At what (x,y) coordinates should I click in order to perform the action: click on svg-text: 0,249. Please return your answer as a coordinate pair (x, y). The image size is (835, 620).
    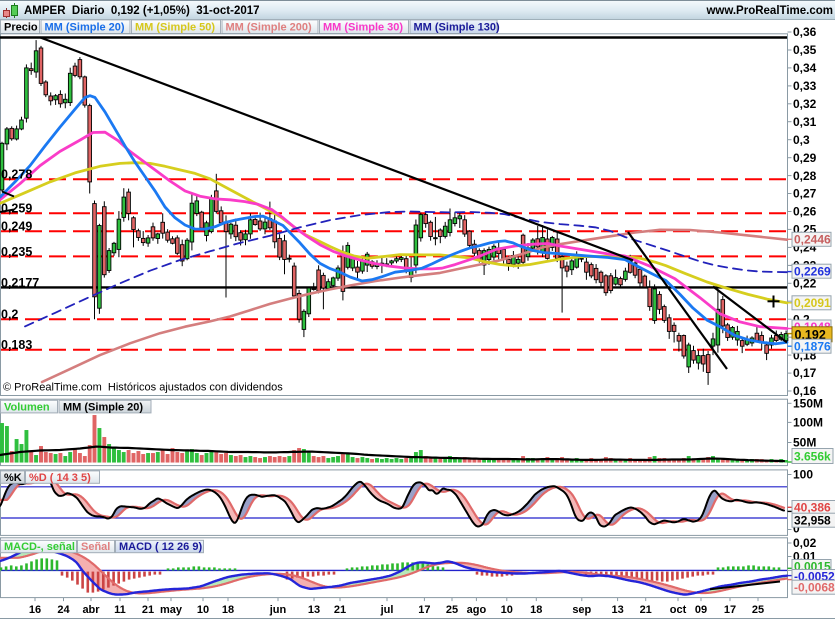
    Looking at the image, I should click on (16, 227).